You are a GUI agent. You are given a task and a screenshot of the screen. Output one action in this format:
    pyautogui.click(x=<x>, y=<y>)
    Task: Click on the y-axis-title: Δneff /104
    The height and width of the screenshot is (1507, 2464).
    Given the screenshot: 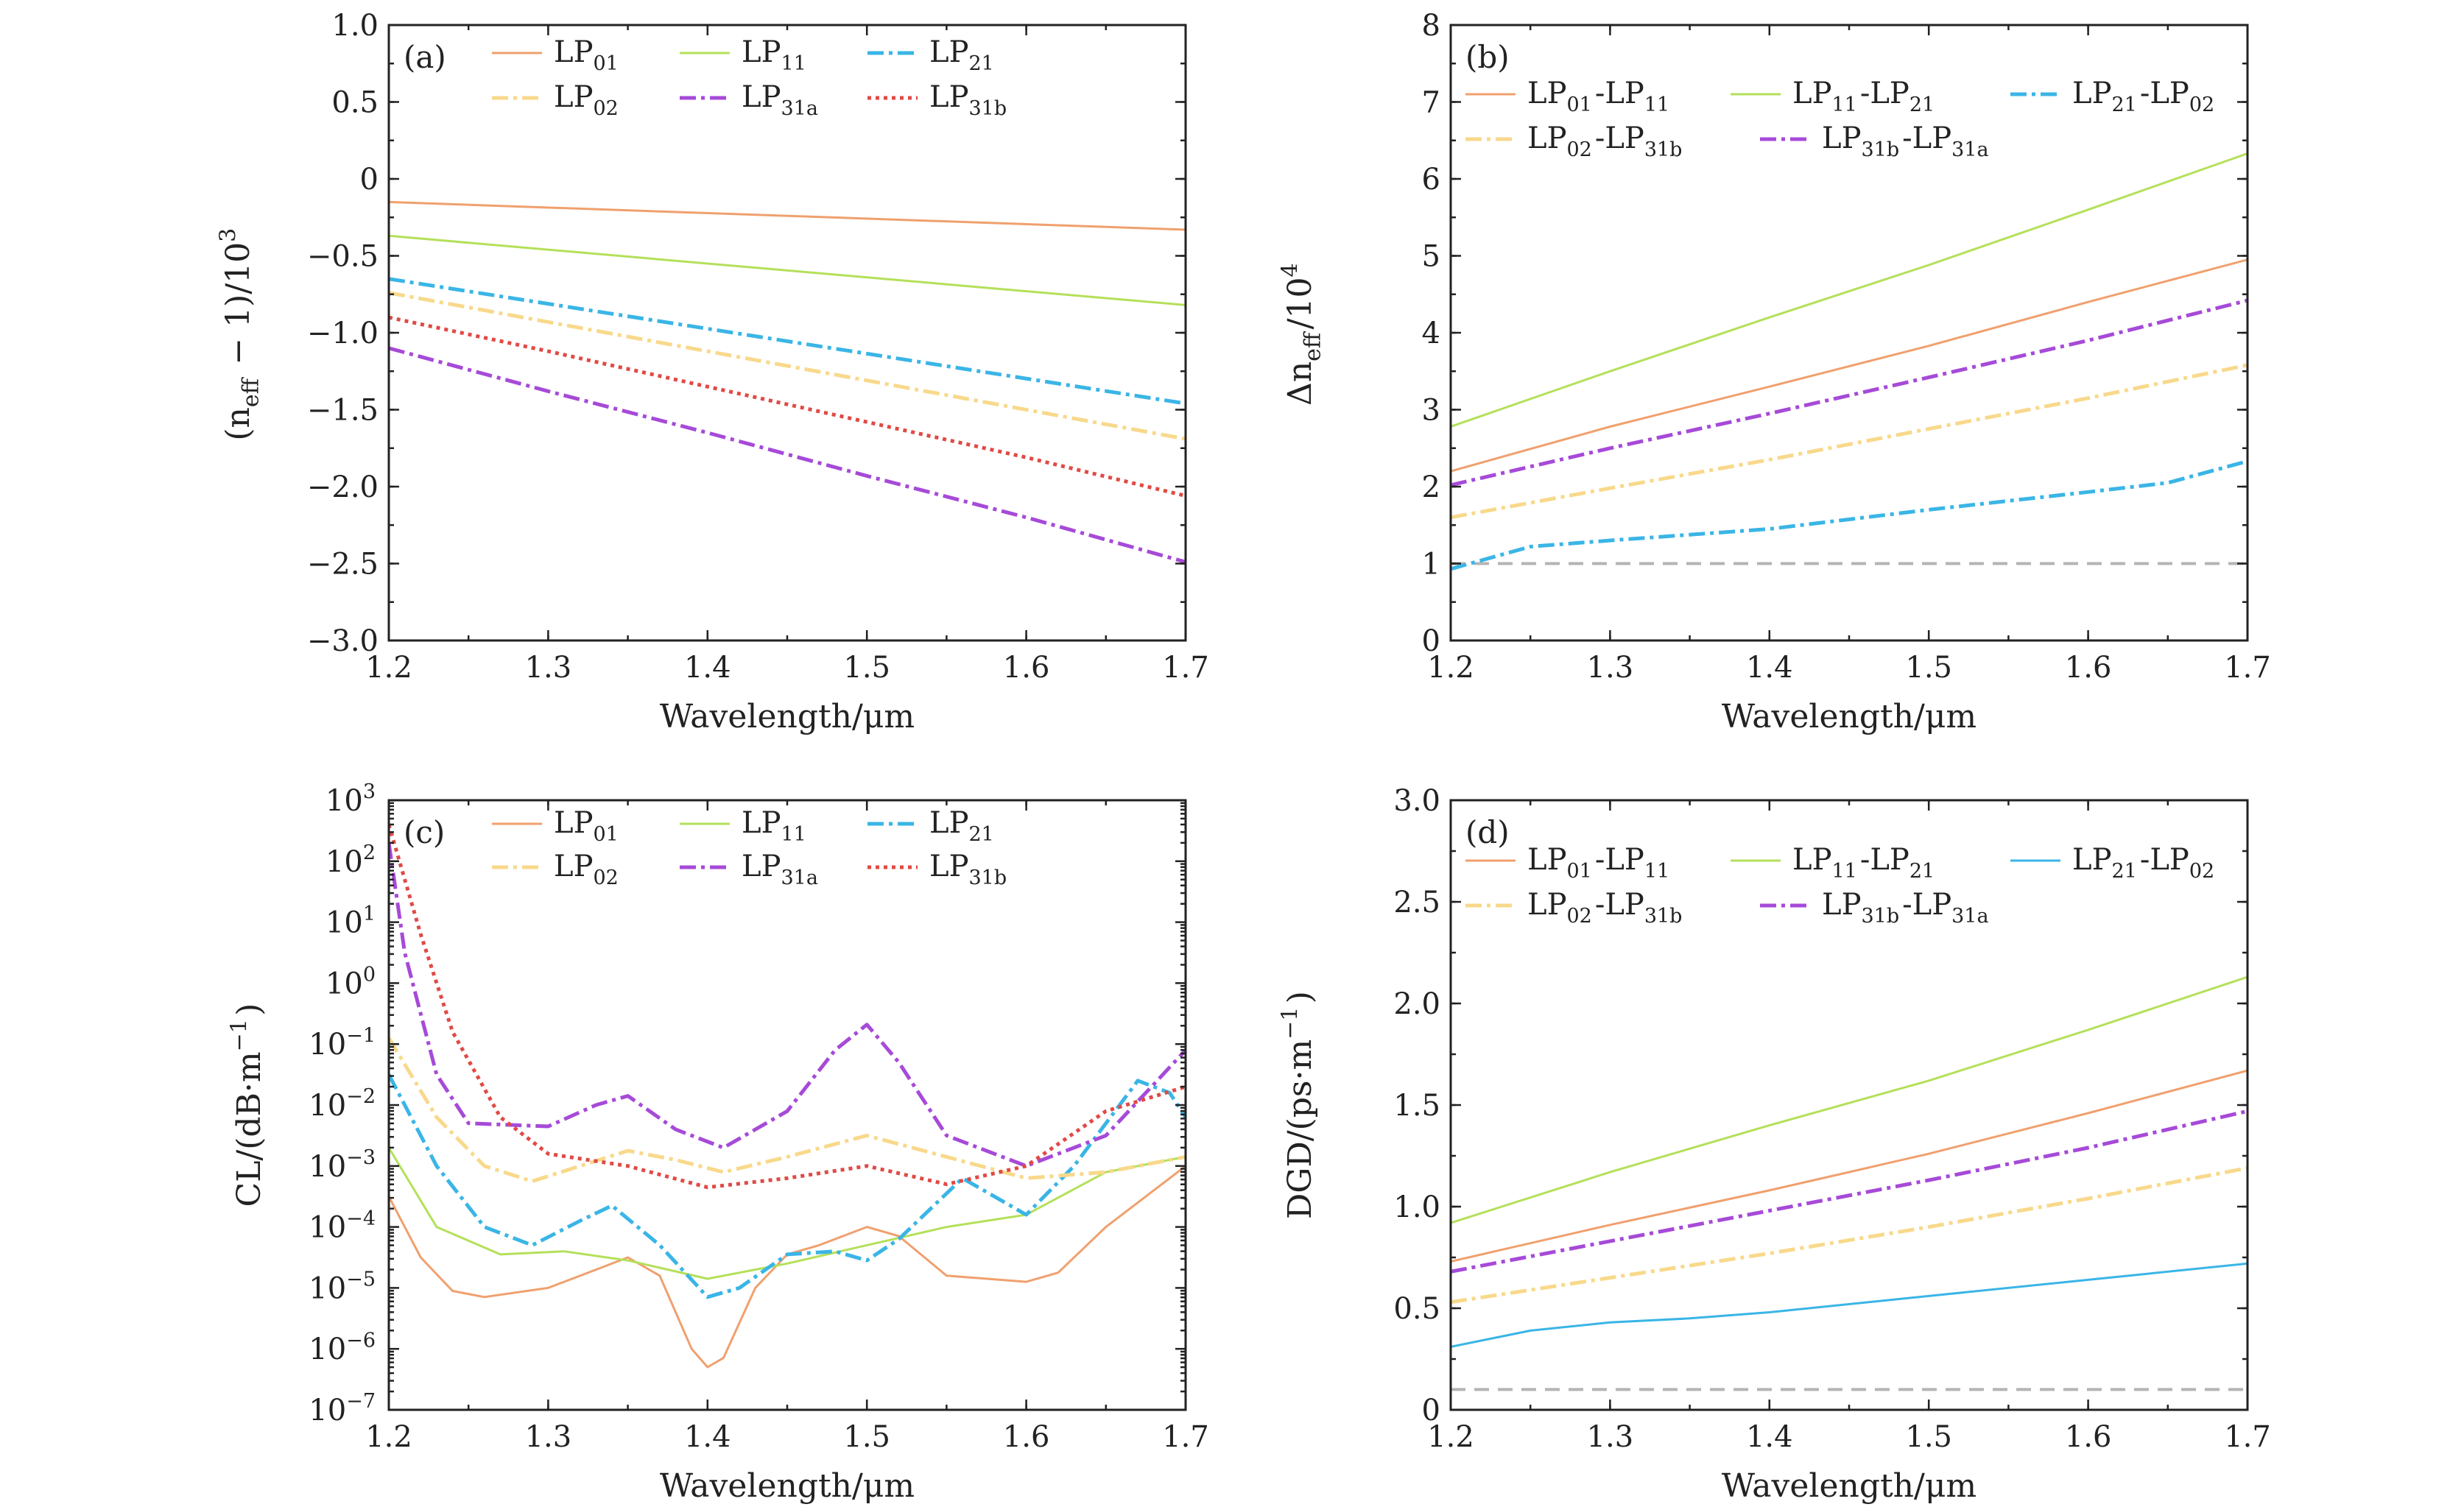 What is the action you would take?
    pyautogui.click(x=1302, y=333)
    